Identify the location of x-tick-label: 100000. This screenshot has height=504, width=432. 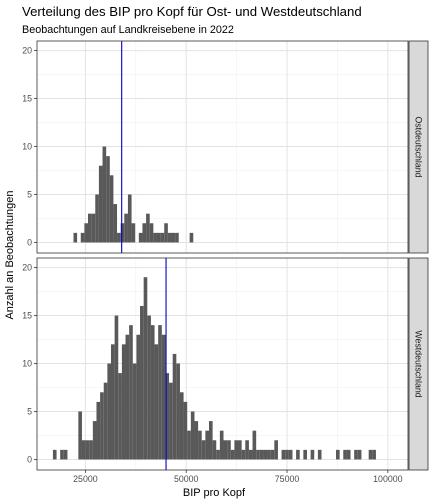
(387, 479).